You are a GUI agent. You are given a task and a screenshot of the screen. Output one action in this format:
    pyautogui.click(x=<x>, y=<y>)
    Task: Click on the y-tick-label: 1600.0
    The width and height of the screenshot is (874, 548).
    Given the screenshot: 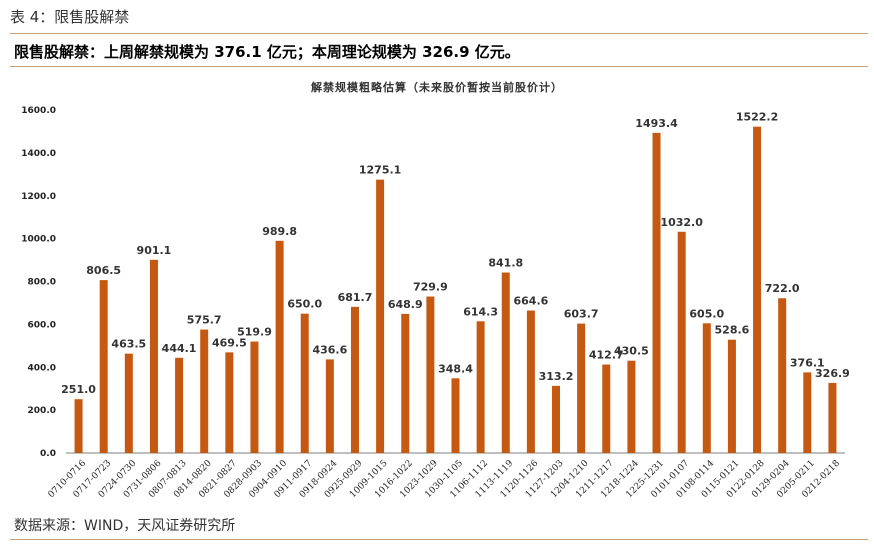 What is the action you would take?
    pyautogui.click(x=38, y=111)
    